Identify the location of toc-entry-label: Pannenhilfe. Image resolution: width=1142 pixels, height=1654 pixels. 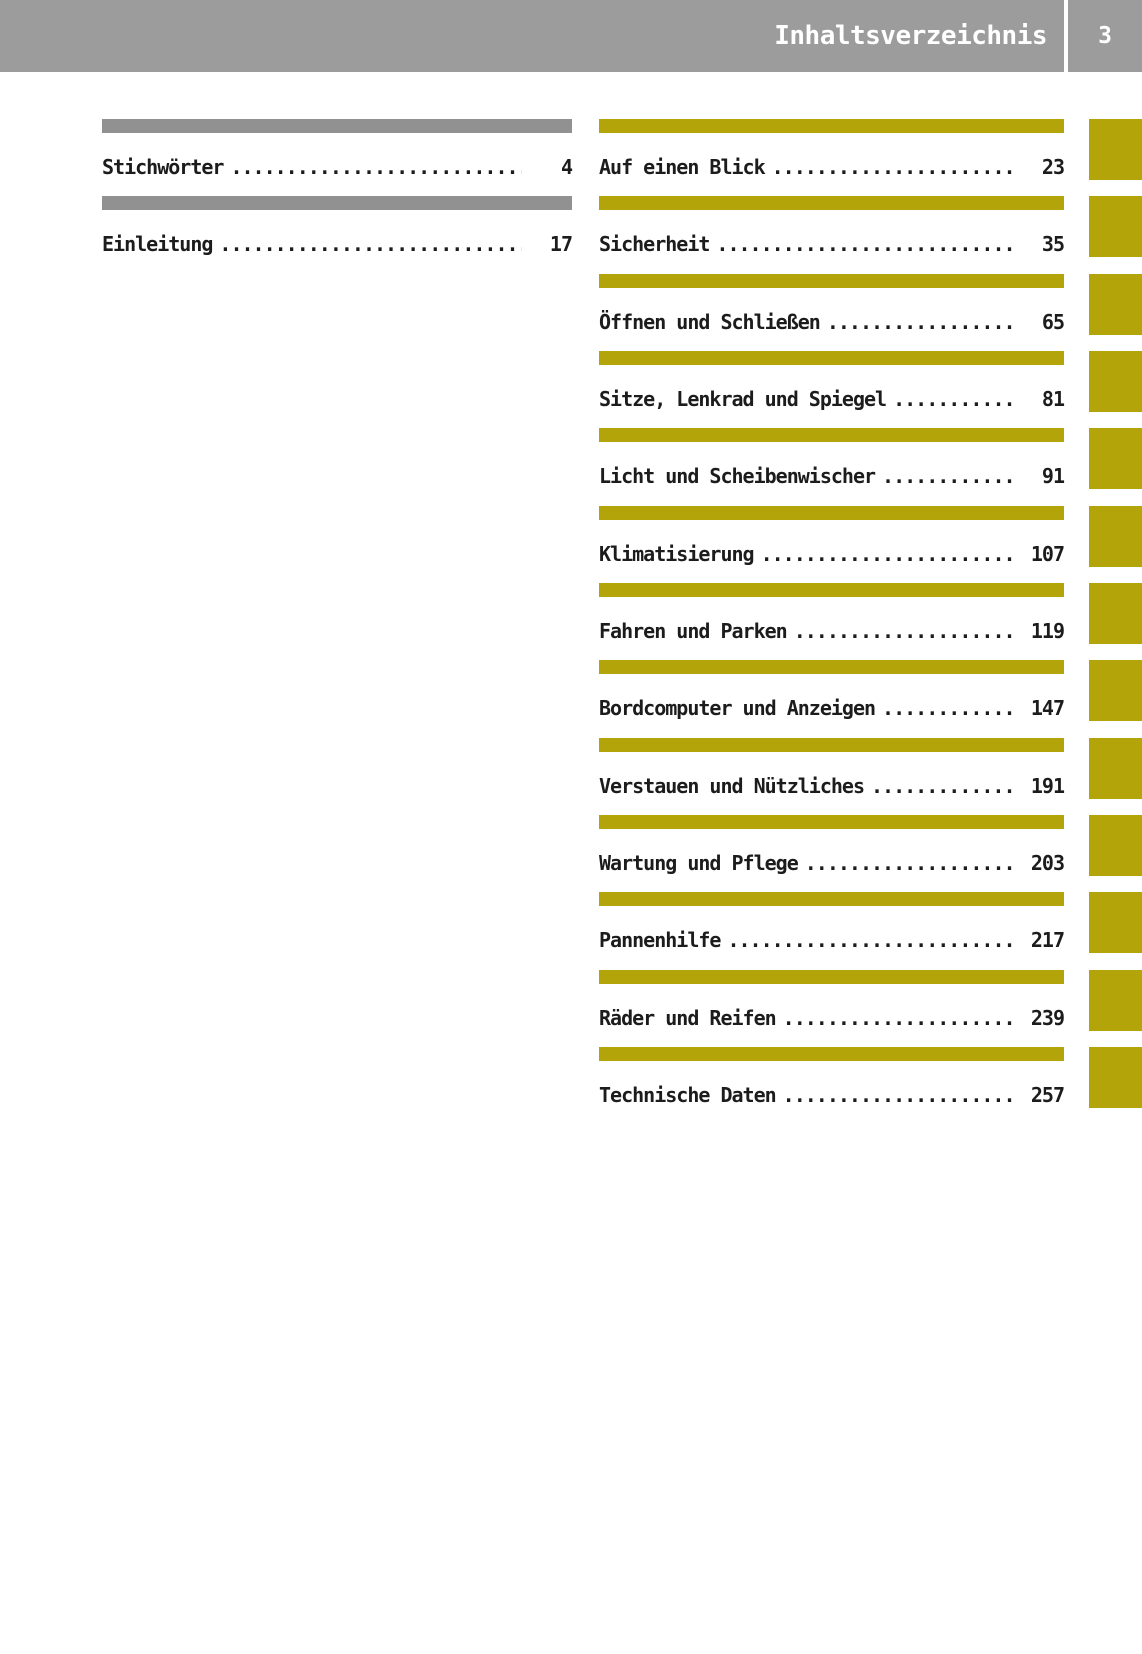
(660, 940).